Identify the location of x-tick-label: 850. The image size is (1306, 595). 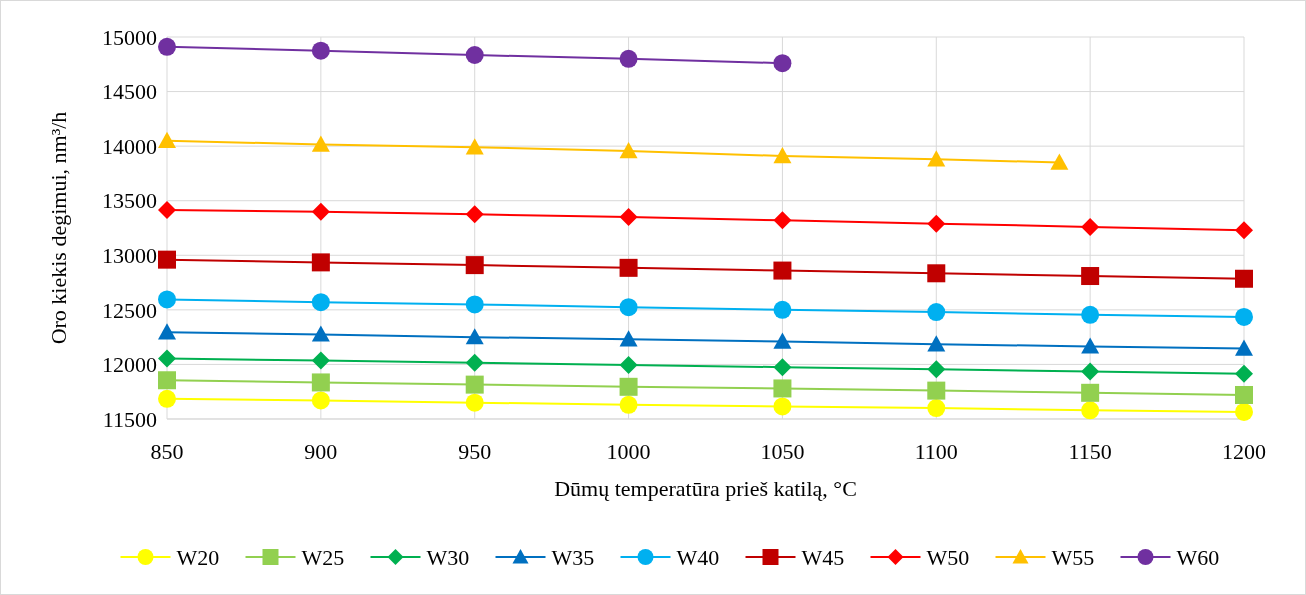
(167, 451).